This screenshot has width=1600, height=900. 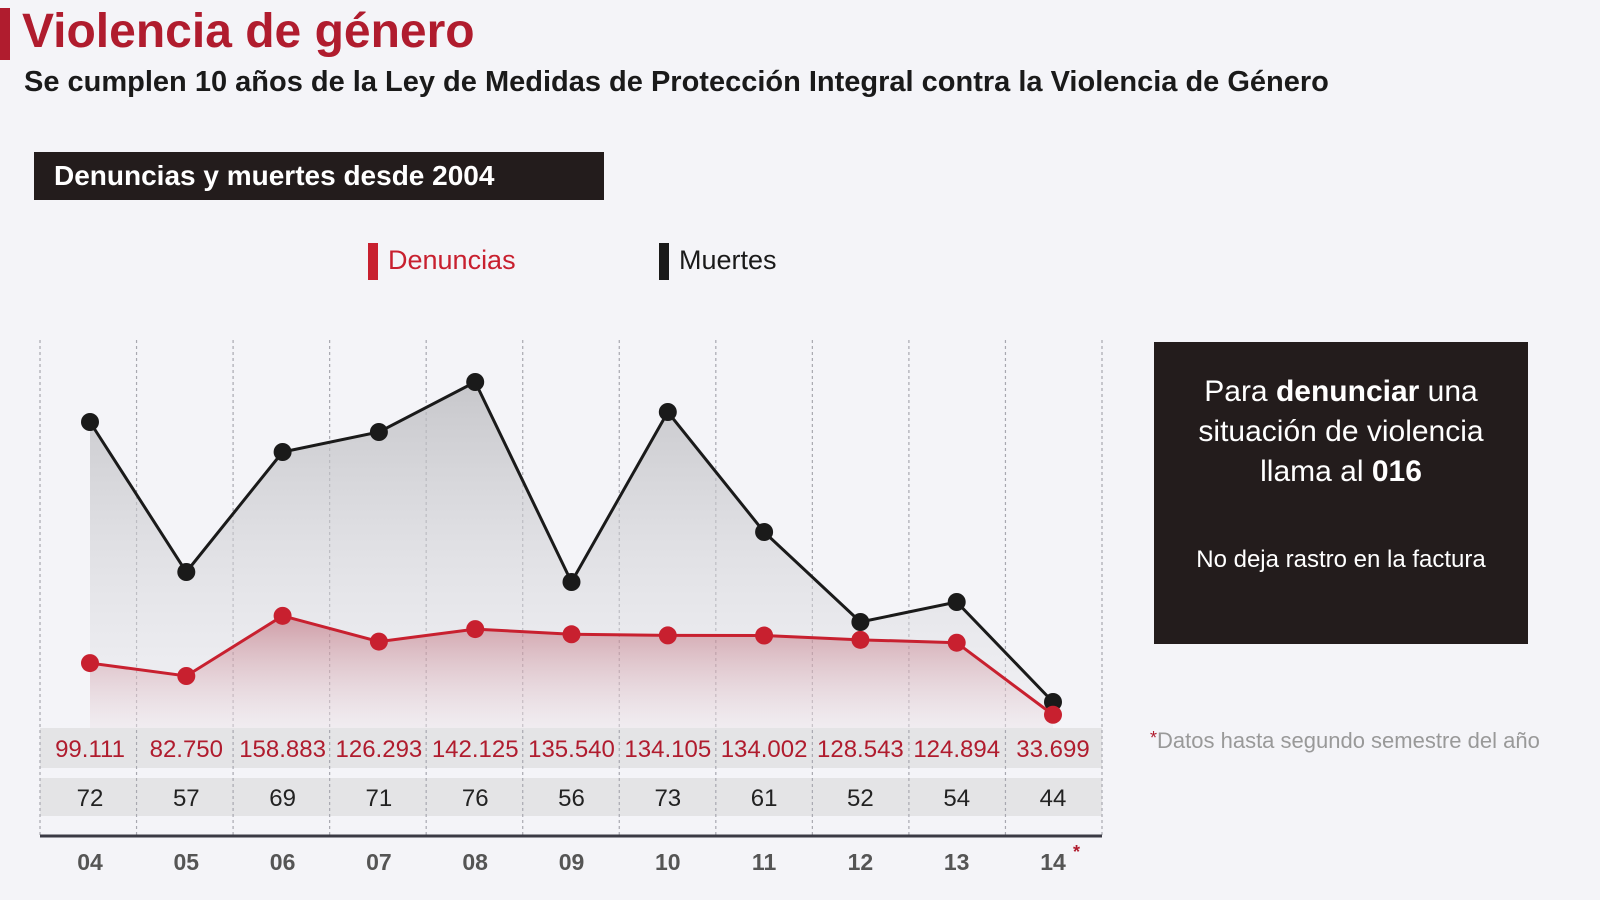 I want to click on value-label-muertes: 57, so click(x=186, y=798).